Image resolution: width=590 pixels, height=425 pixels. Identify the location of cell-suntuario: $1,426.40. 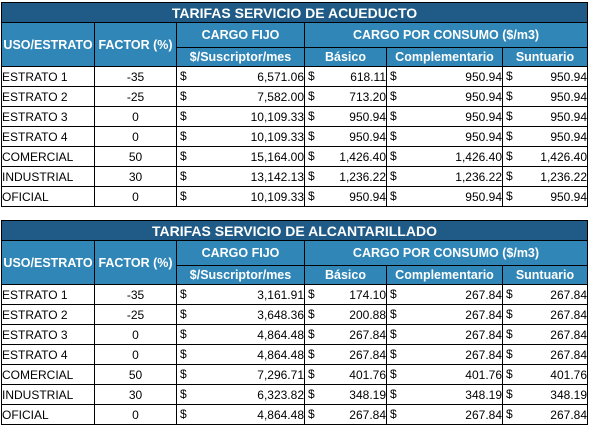
(545, 156).